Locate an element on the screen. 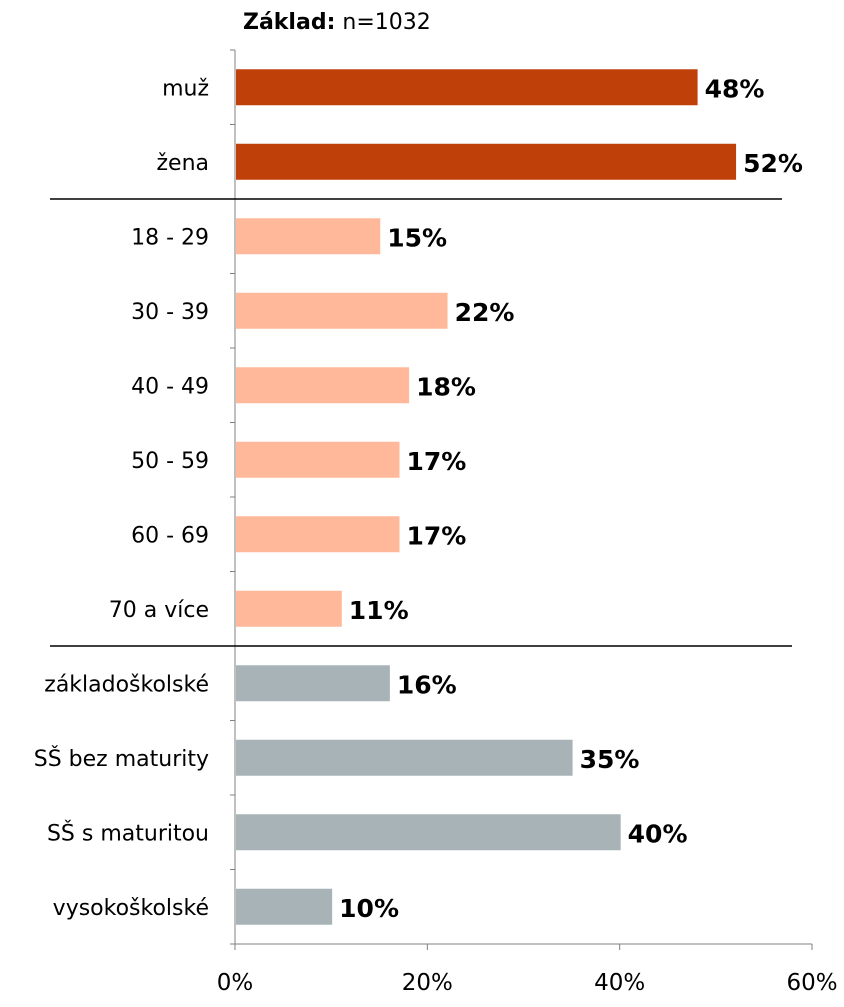 This screenshot has width=844, height=1007. category-label: 40 - 49 is located at coordinates (170, 386).